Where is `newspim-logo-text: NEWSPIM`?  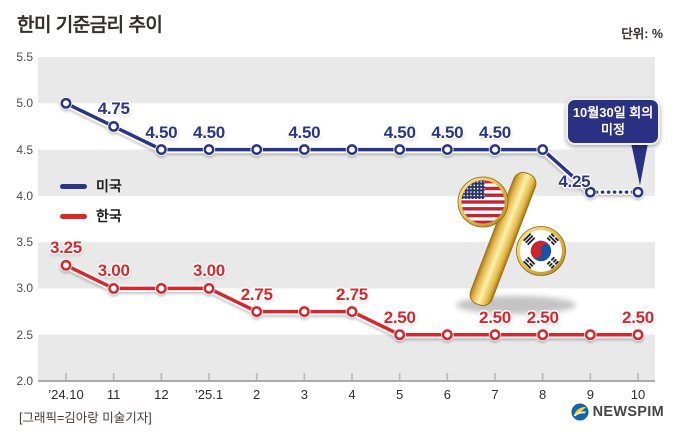 newspim-logo-text: NEWSPIM is located at coordinates (628, 412).